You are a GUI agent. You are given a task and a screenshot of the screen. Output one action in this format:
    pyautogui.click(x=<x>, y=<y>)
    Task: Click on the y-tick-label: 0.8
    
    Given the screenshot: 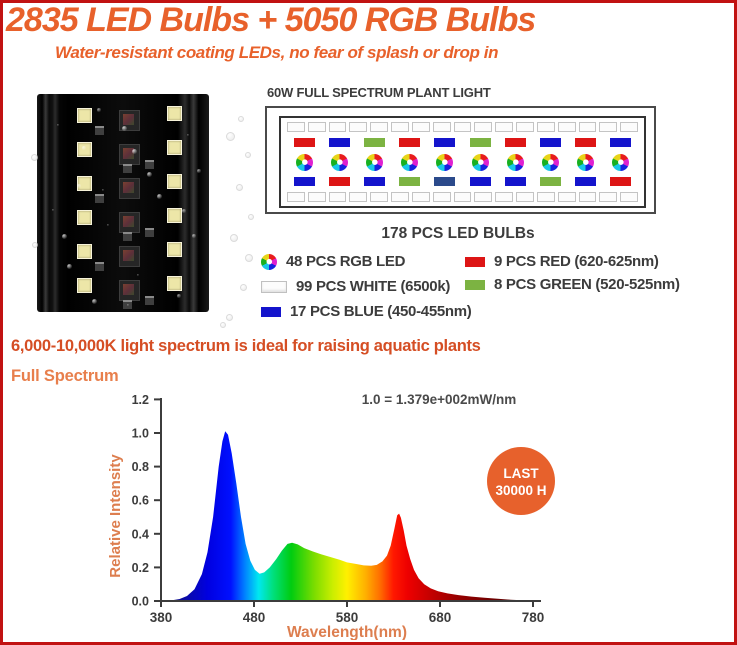 What is the action you would take?
    pyautogui.click(x=140, y=467)
    